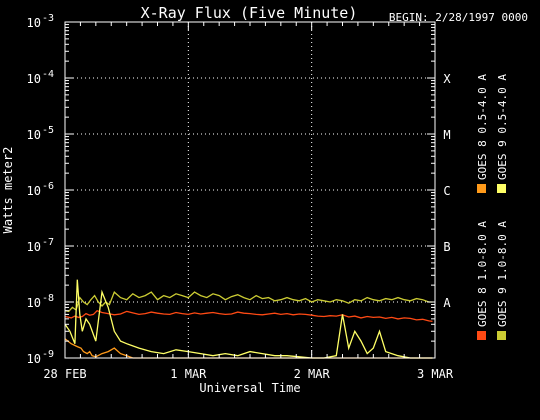  I want to click on flare-class-C: C, so click(446, 191).